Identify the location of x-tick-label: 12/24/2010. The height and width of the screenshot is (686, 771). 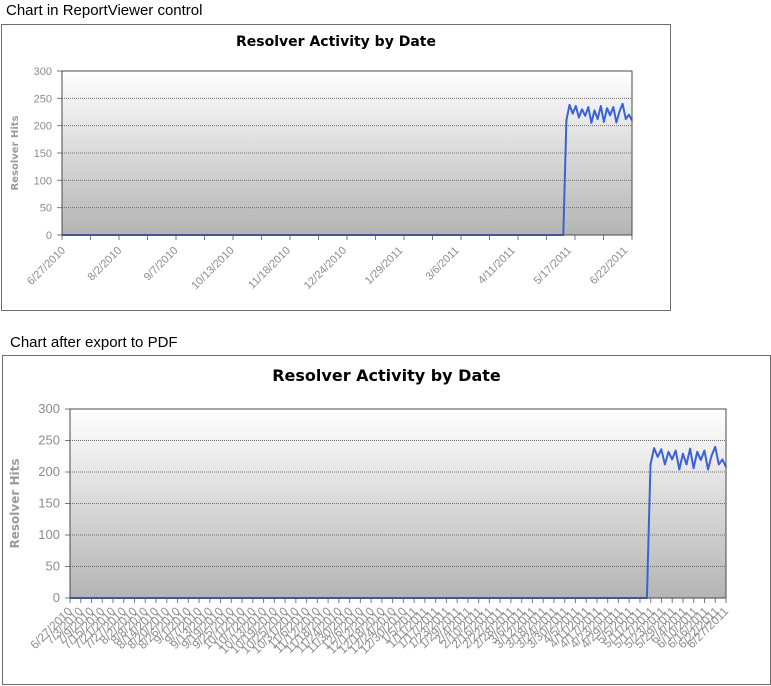
(325, 268).